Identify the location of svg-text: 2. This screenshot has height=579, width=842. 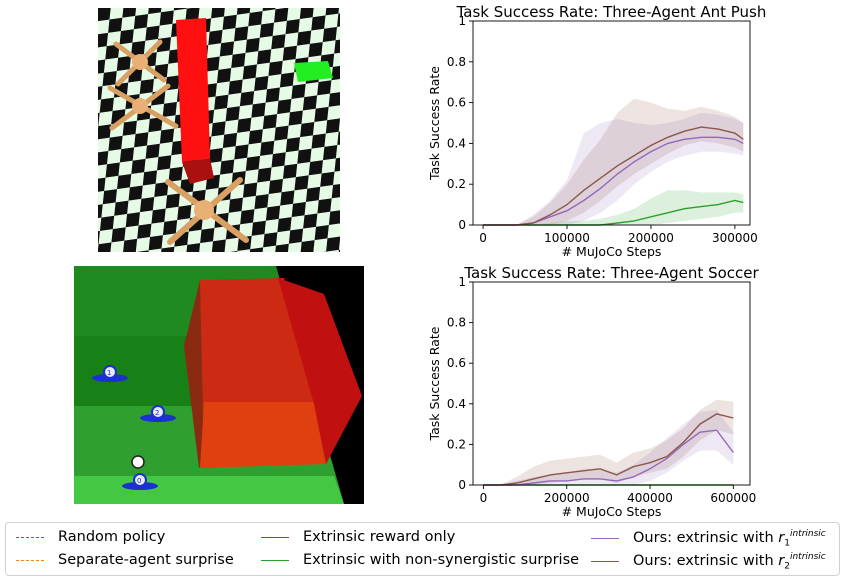
(157, 413).